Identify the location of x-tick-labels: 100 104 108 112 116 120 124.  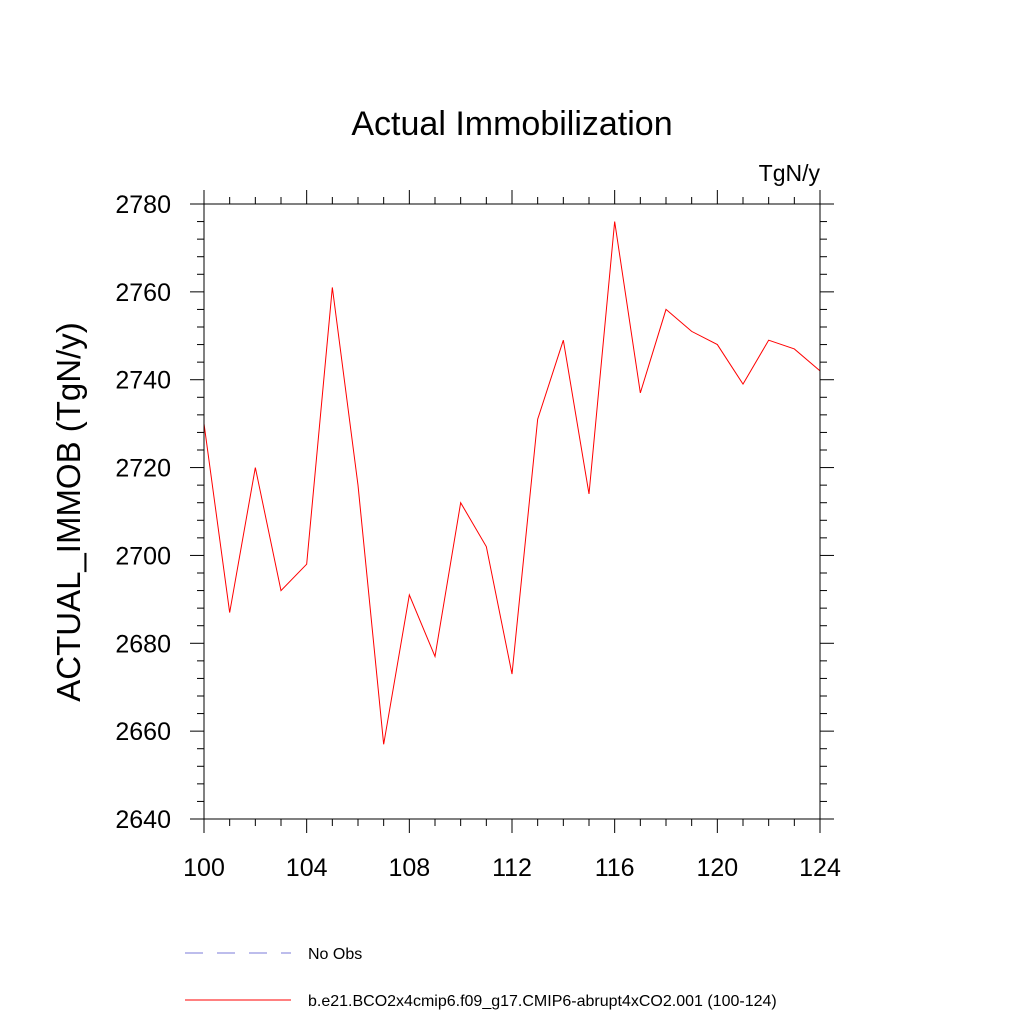
(512, 868).